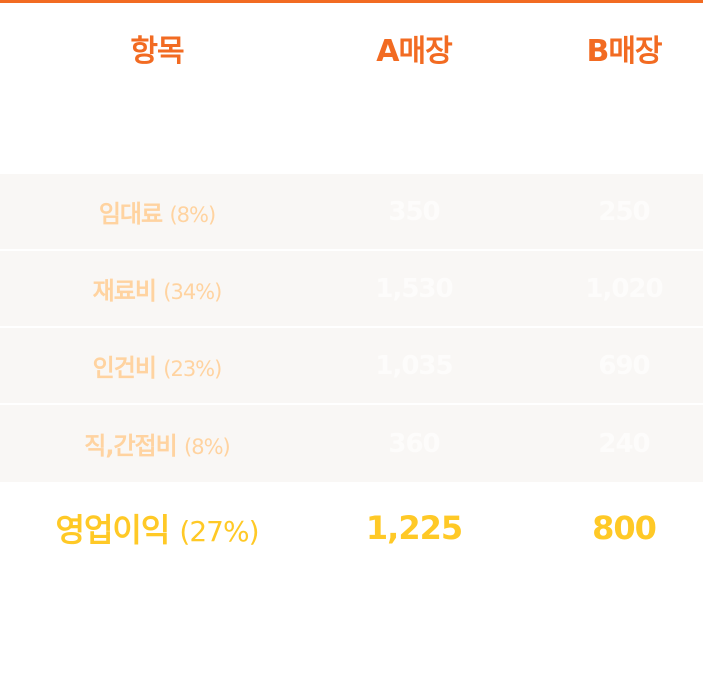 The height and width of the screenshot is (700, 703). I want to click on table-row: 직,간접비 (8%) 360 240, so click(351, 443).